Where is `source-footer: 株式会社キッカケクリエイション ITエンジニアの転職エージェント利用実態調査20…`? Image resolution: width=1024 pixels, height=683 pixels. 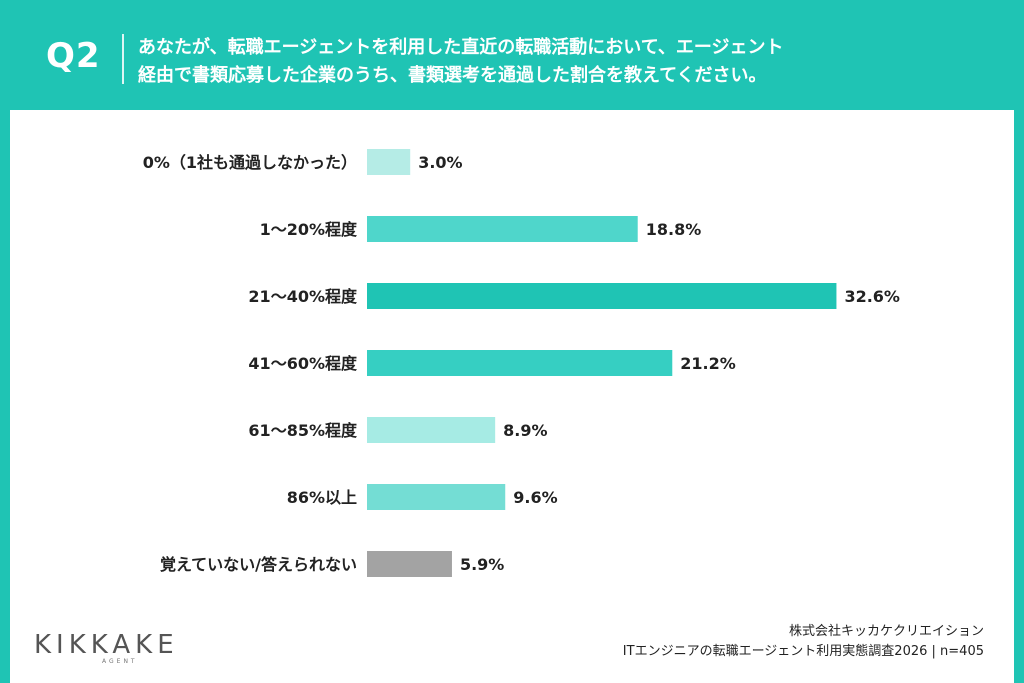 source-footer: 株式会社キッカケクリエイション ITエンジニアの転職エージェント利用実態調査20… is located at coordinates (803, 642).